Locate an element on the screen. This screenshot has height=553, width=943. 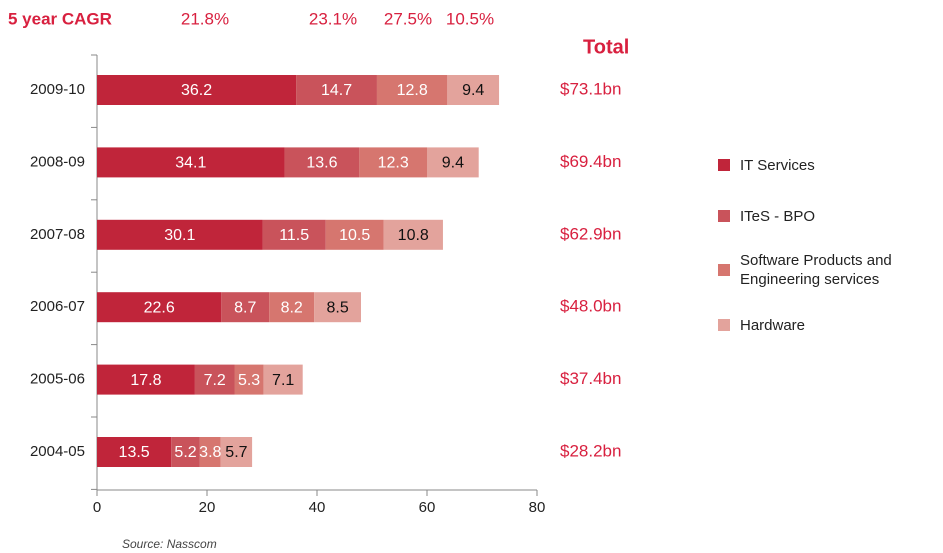
cagr-title: 5 year CAGR is located at coordinates (60, 18).